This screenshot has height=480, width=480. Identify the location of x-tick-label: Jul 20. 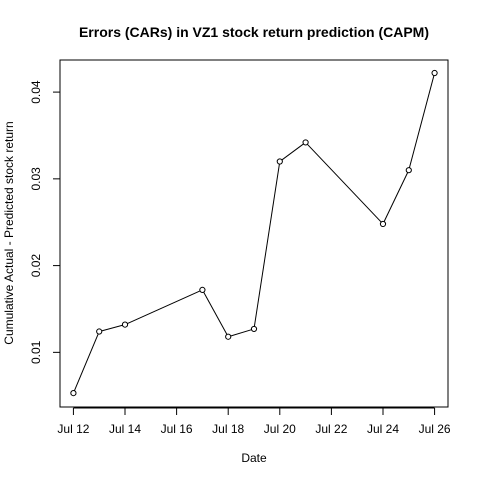
(280, 429).